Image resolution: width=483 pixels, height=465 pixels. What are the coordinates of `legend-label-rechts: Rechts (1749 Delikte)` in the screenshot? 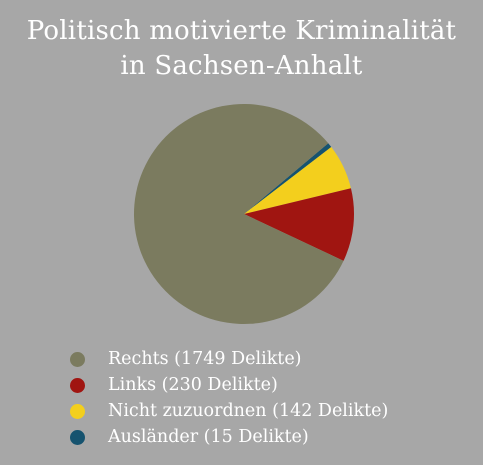 It's located at (205, 359).